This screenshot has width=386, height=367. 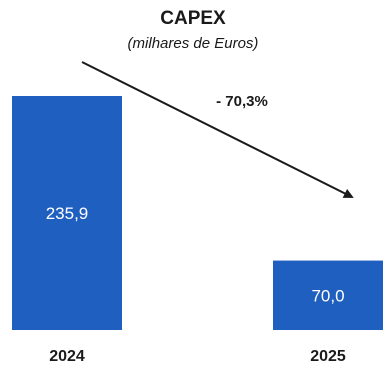 What do you see at coordinates (328, 356) in the screenshot?
I see `category-label-2025: 2025` at bounding box center [328, 356].